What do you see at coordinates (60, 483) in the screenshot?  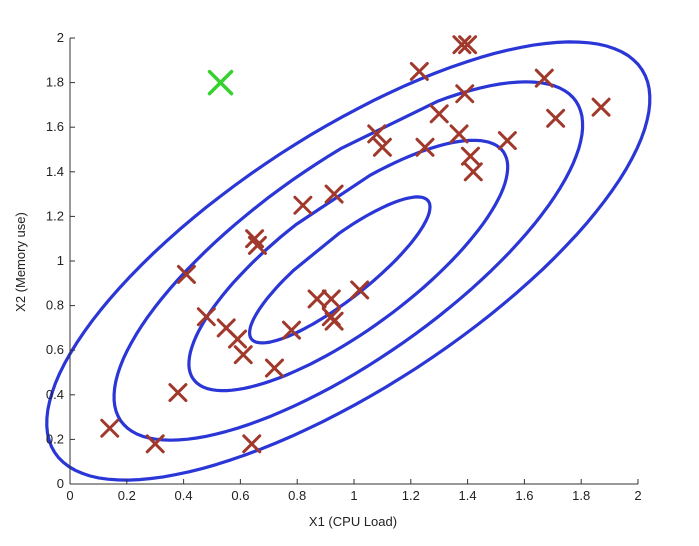 I see `y-tick-label: 0` at bounding box center [60, 483].